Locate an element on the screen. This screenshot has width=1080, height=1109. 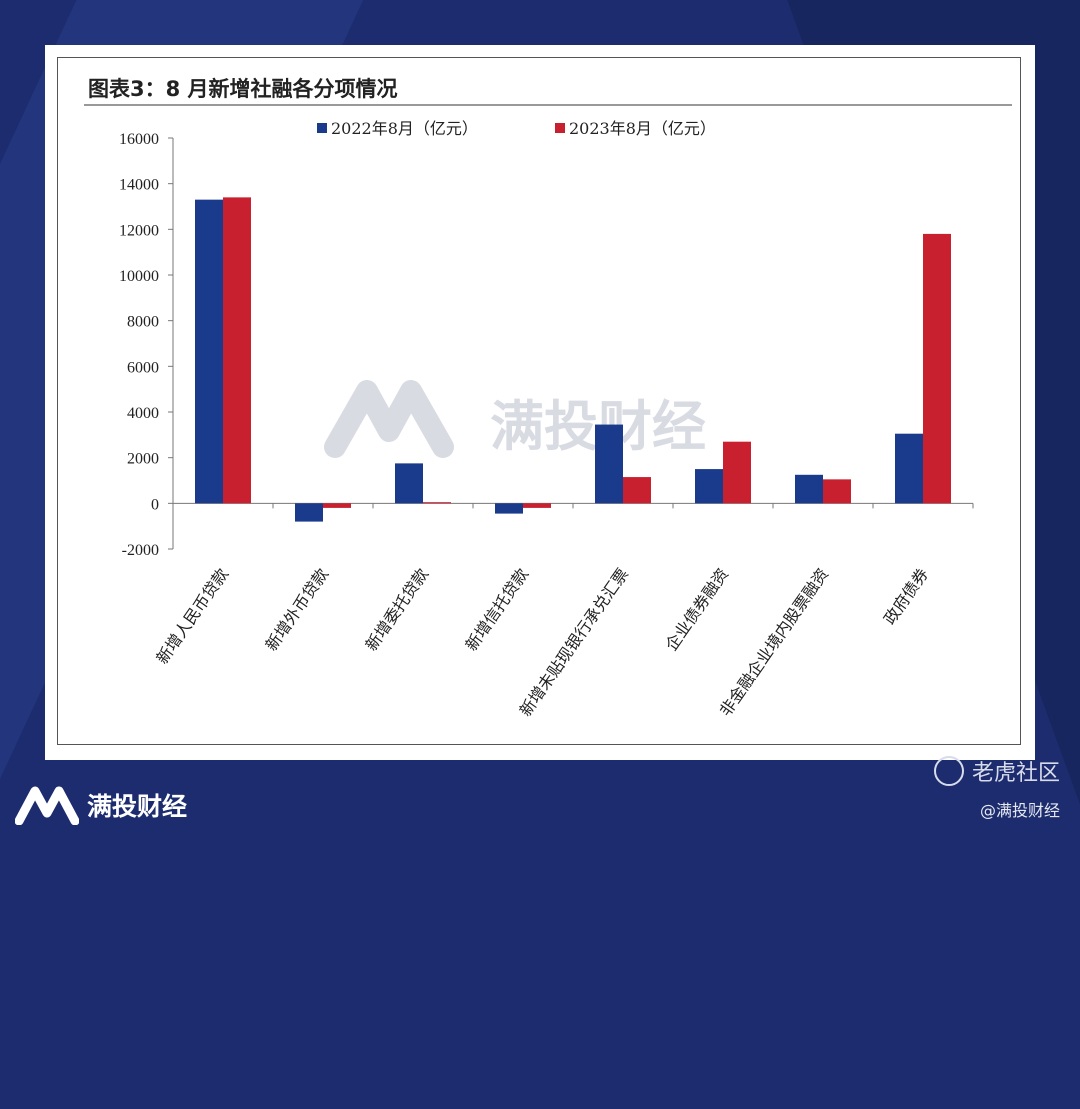
figure-title: 图表3：8 月新增社融各分项情况 is located at coordinates (243, 89).